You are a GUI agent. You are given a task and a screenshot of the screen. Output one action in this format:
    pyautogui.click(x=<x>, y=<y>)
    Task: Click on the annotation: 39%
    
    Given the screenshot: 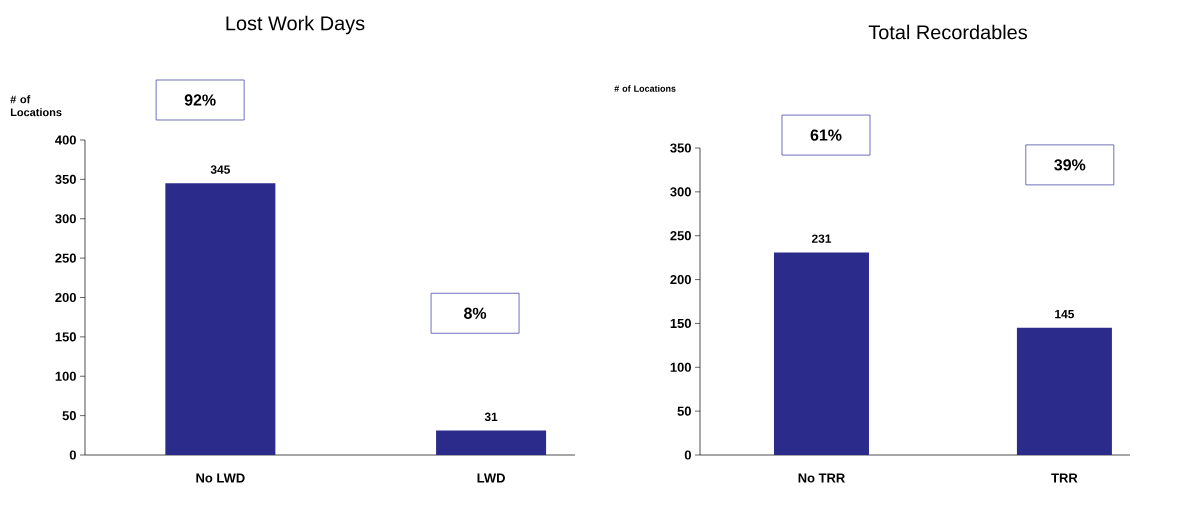 What is the action you would take?
    pyautogui.click(x=1070, y=165)
    